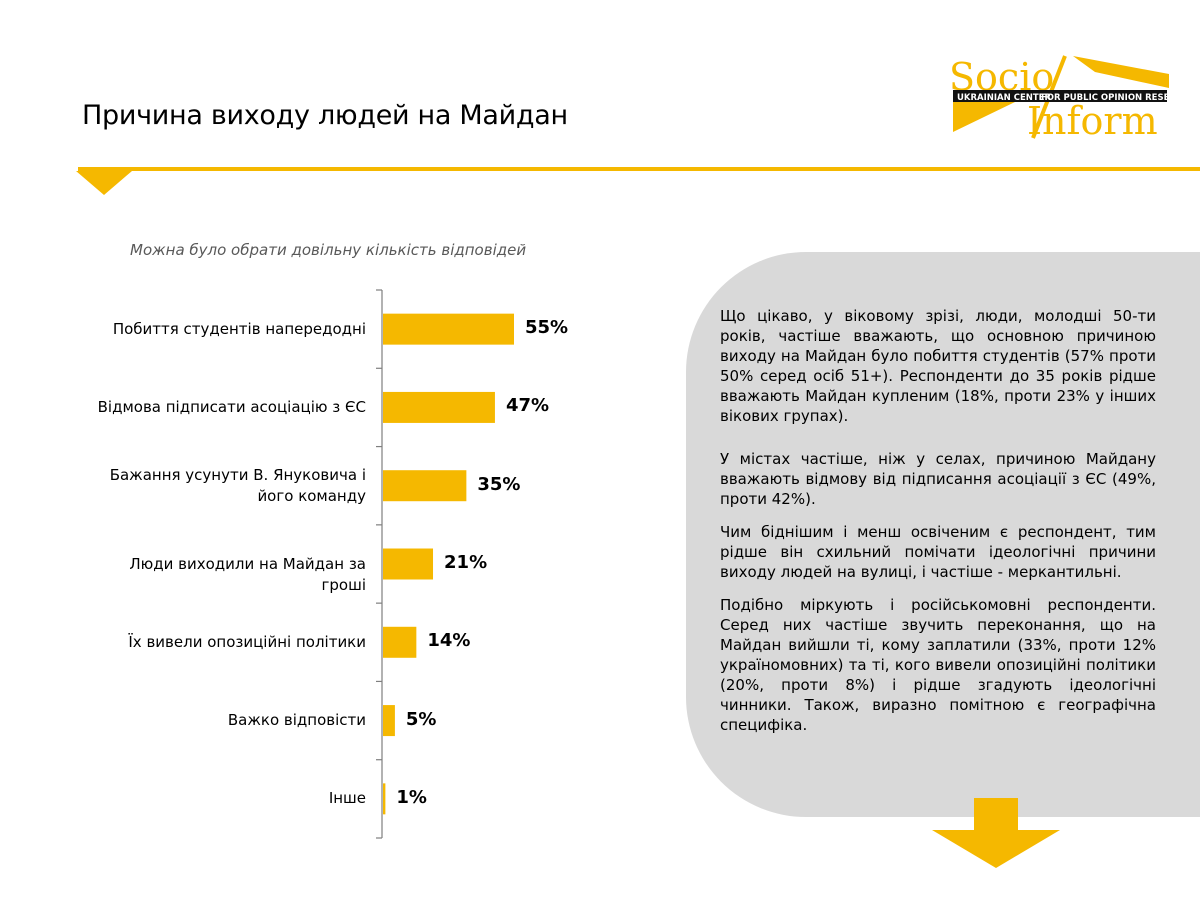  What do you see at coordinates (104, 183) in the screenshot?
I see `header-arrow-marker` at bounding box center [104, 183].